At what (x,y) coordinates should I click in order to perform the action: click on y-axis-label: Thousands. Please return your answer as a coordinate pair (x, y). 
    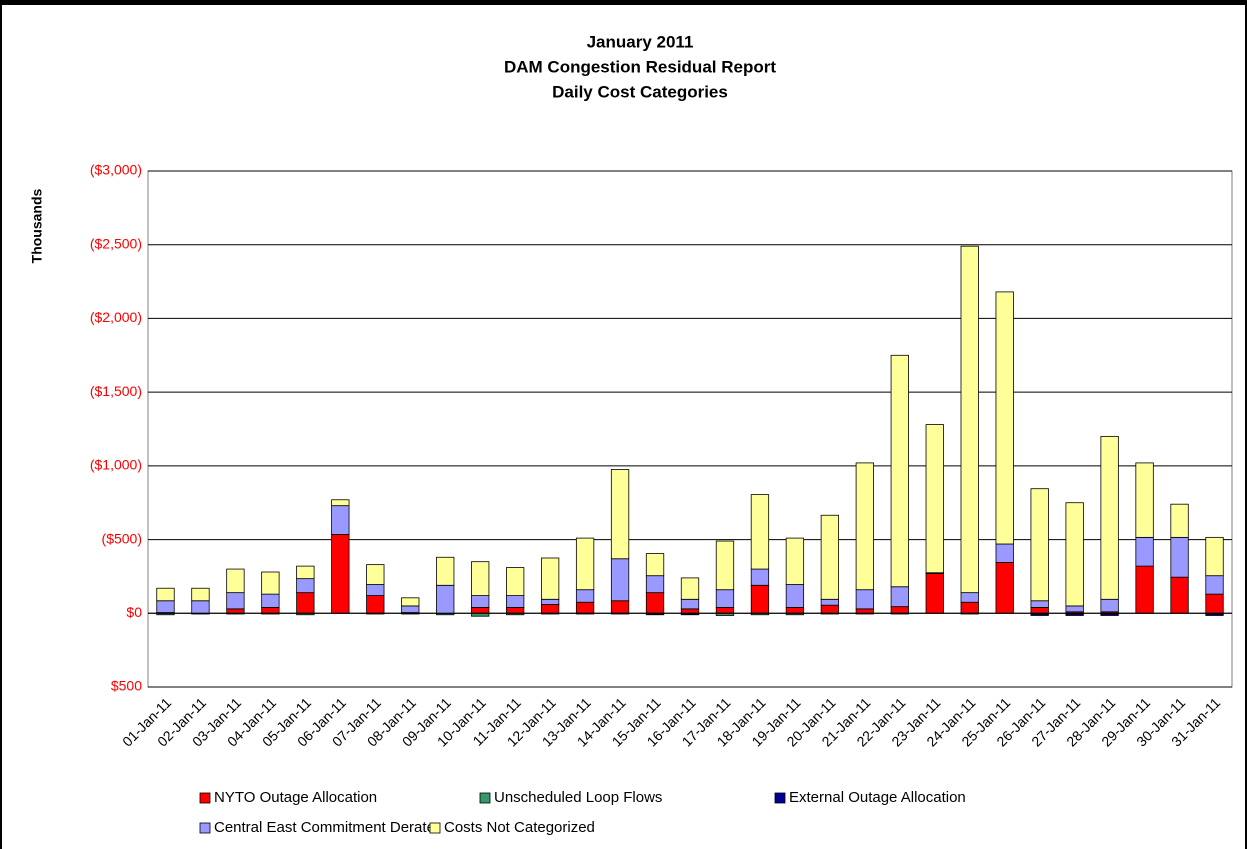
    Looking at the image, I should click on (37, 225).